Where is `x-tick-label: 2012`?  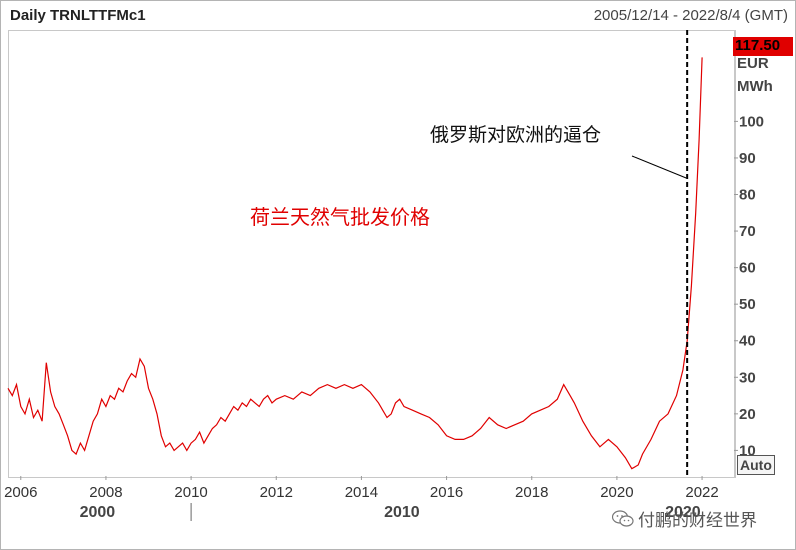 x-tick-label: 2012 is located at coordinates (276, 492).